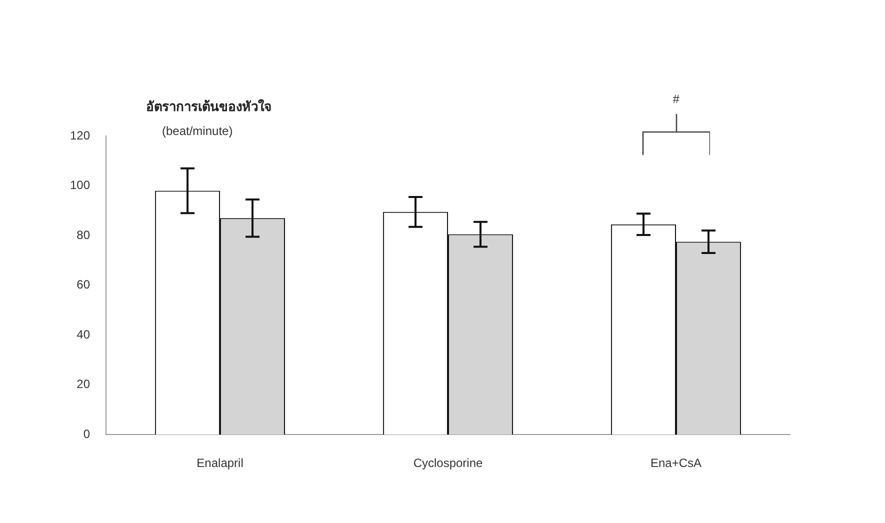 Image resolution: width=885 pixels, height=523 pixels. Describe the element at coordinates (83, 334) in the screenshot. I see `y-tick-label: 40` at that location.